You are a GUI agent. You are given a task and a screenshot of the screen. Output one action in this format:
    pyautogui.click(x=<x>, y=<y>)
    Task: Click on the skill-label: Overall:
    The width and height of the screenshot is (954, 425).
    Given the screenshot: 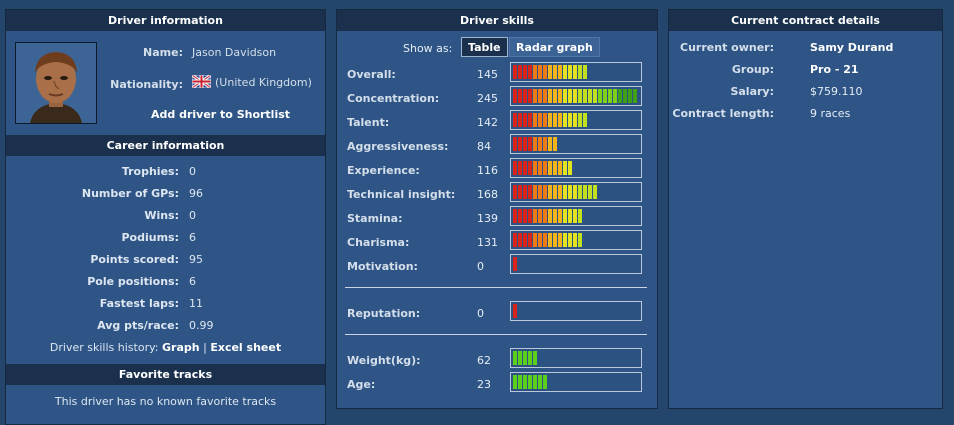 What is the action you would take?
    pyautogui.click(x=371, y=74)
    